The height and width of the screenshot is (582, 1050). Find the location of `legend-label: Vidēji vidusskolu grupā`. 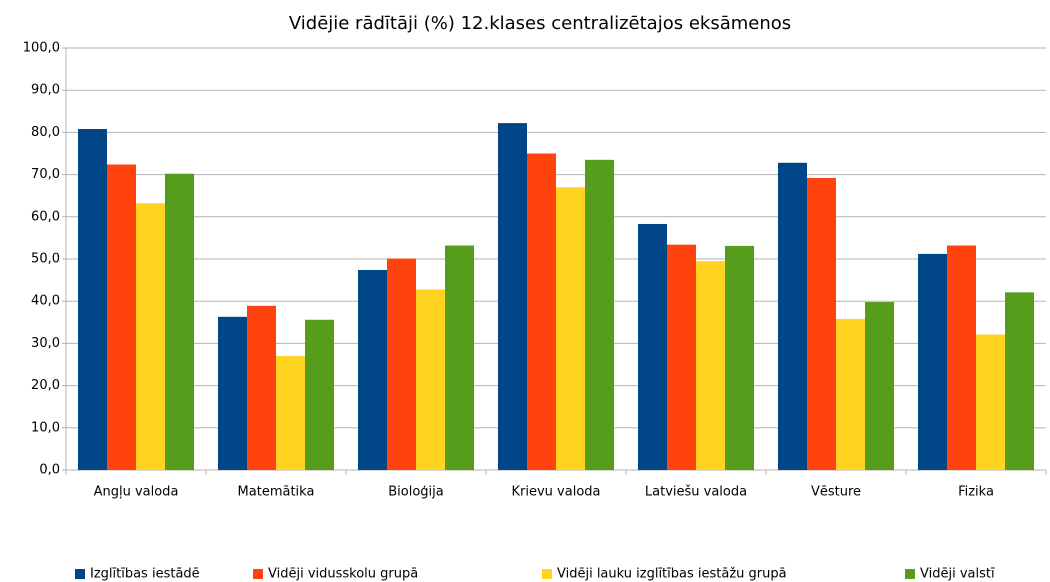

legend-label: Vidēji vidusskolu grupā is located at coordinates (343, 574).